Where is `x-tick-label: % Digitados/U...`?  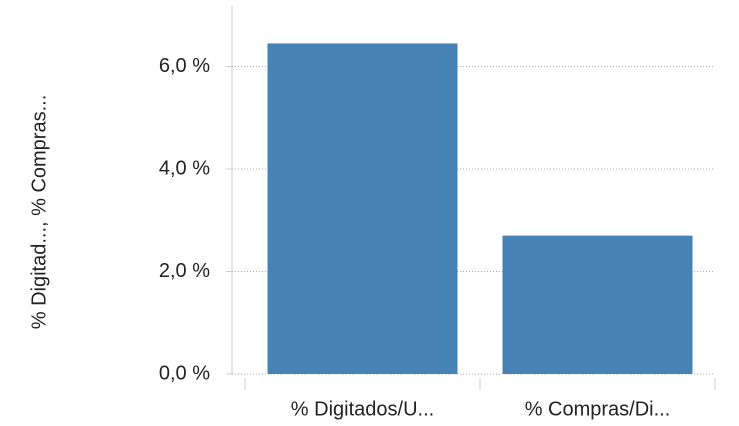 x-tick-label: % Digitados/U... is located at coordinates (362, 409).